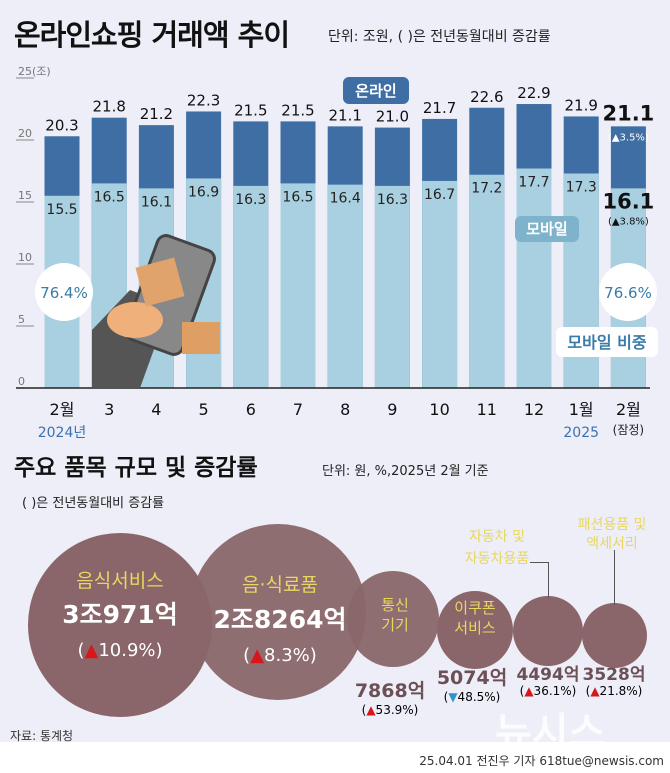 Image resolution: width=670 pixels, height=773 pixels. Describe the element at coordinates (280, 585) in the screenshot. I see `item-name: 음·식료품` at that location.